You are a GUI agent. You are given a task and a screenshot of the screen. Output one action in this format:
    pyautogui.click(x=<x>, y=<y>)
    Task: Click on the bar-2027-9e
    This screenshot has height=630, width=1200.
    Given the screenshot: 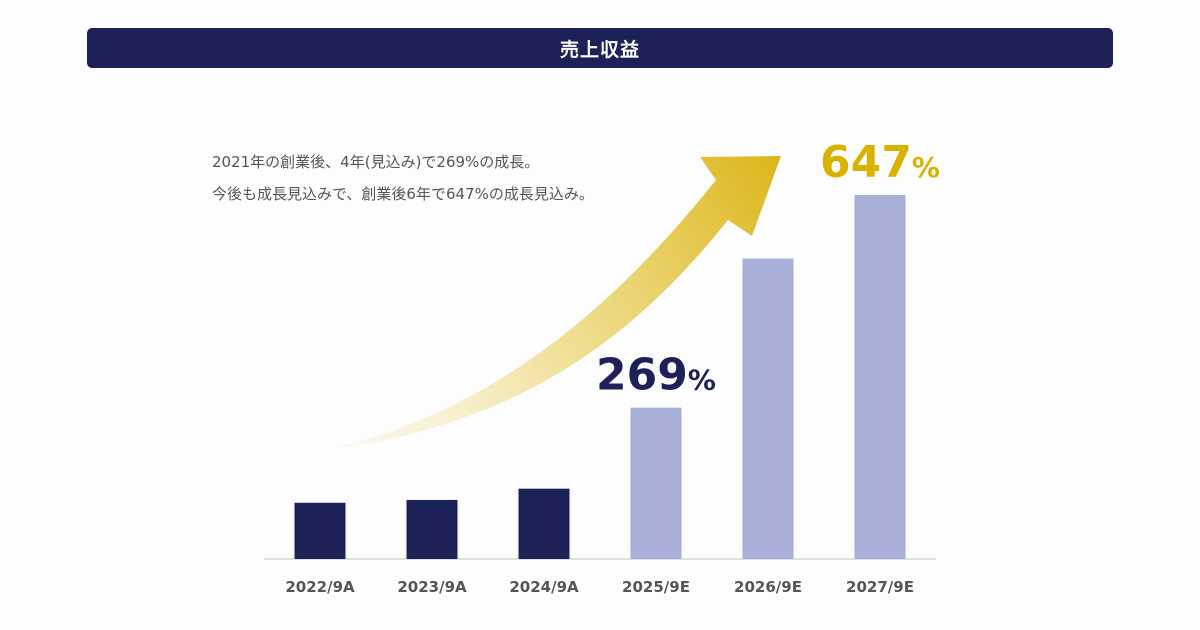 What is the action you would take?
    pyautogui.click(x=880, y=377)
    